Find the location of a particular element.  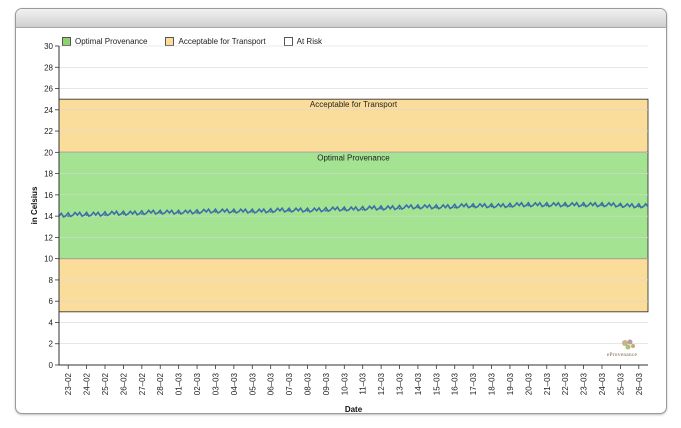

xtick-label-12: 07–03 is located at coordinates (289, 383).